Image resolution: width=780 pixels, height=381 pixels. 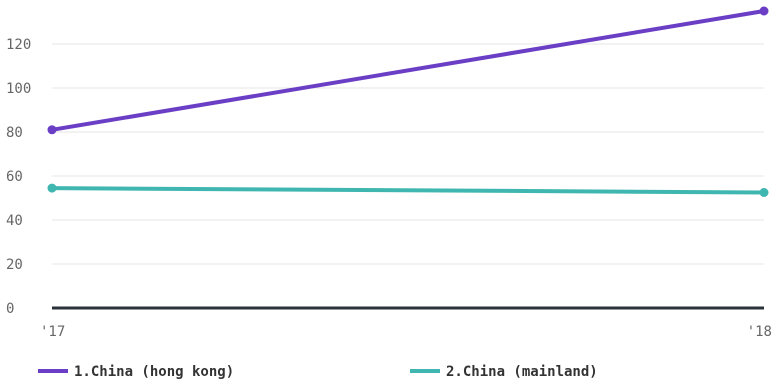 What do you see at coordinates (18, 89) in the screenshot?
I see `y-tick-label: 100` at bounding box center [18, 89].